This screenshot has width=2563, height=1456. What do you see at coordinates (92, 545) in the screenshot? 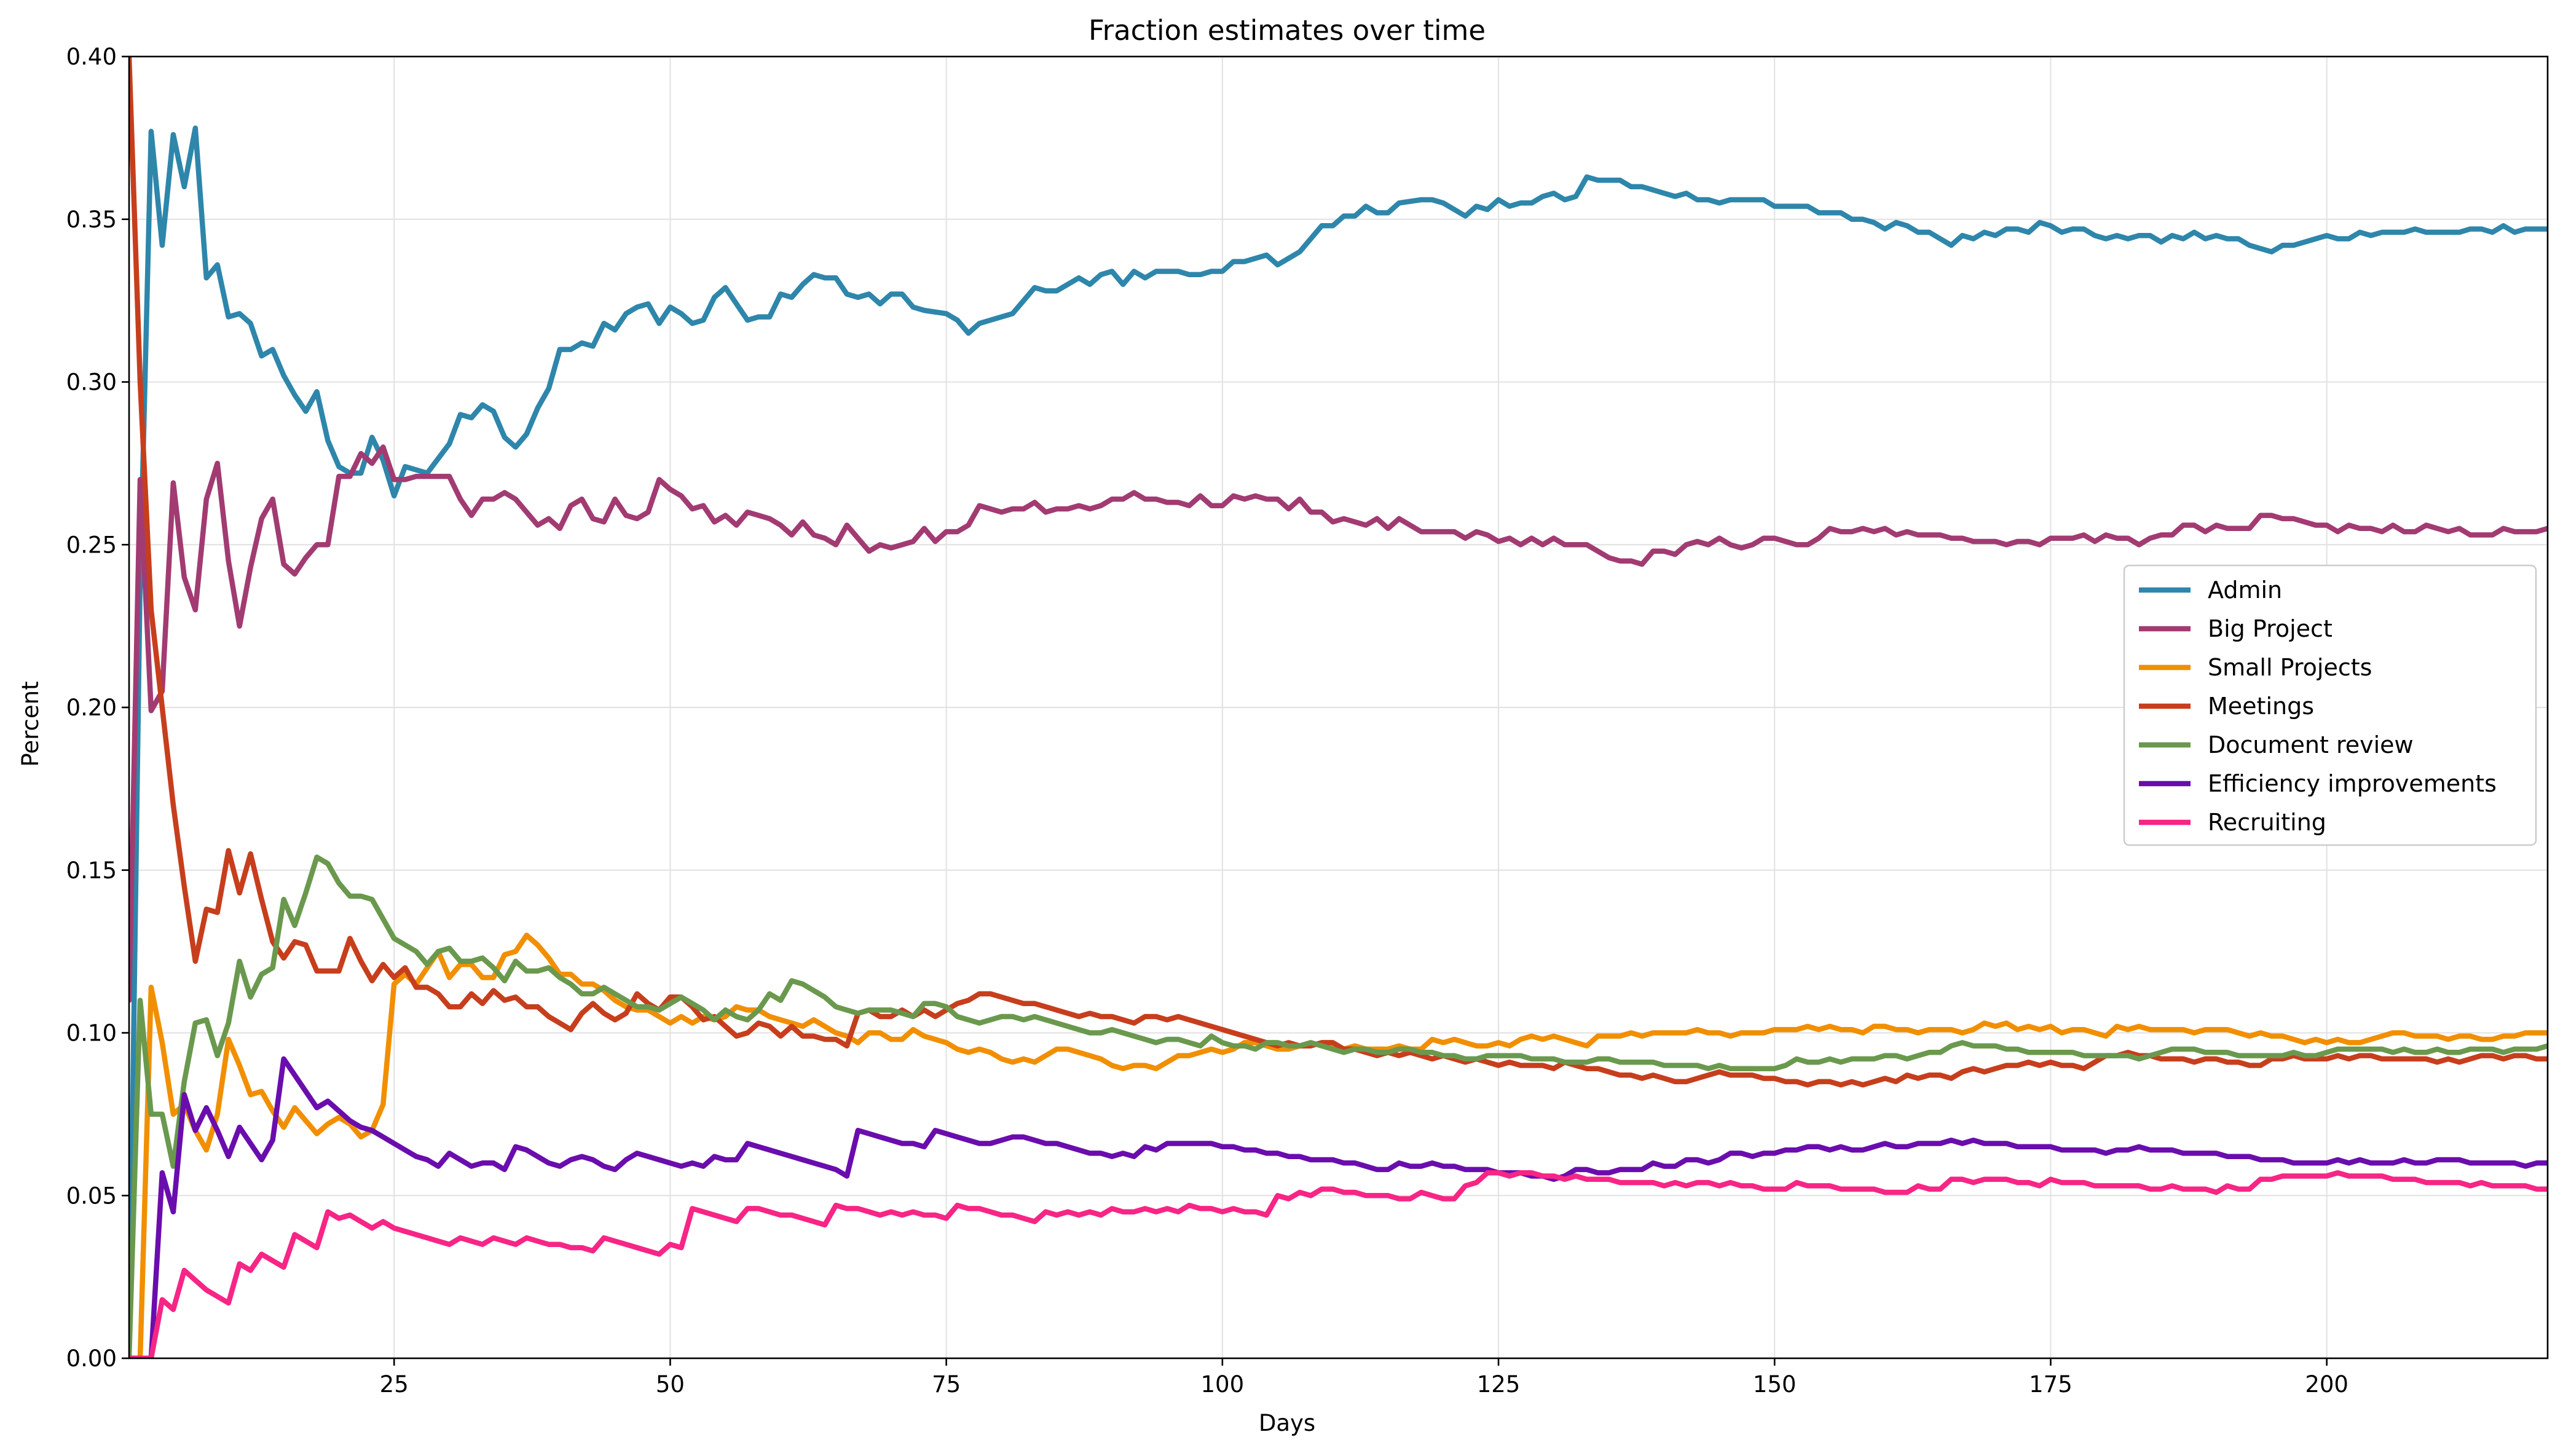
I see `y-tick-label: 0.25` at bounding box center [92, 545].